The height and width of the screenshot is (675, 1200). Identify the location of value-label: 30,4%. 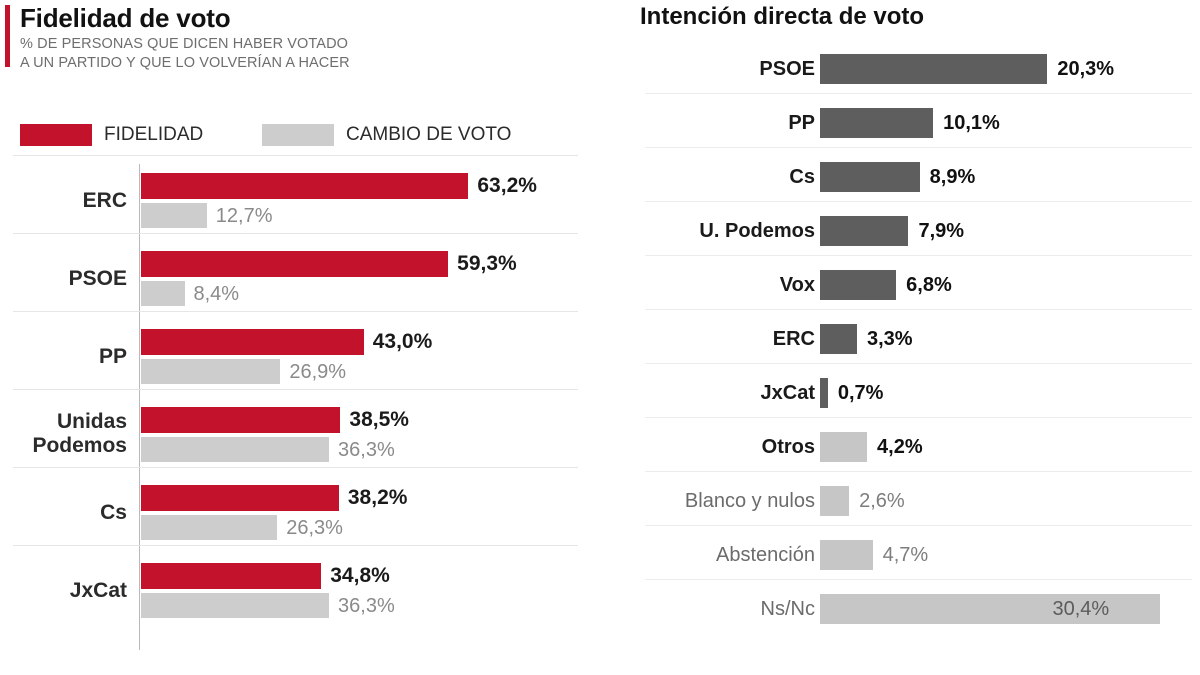
(1081, 609).